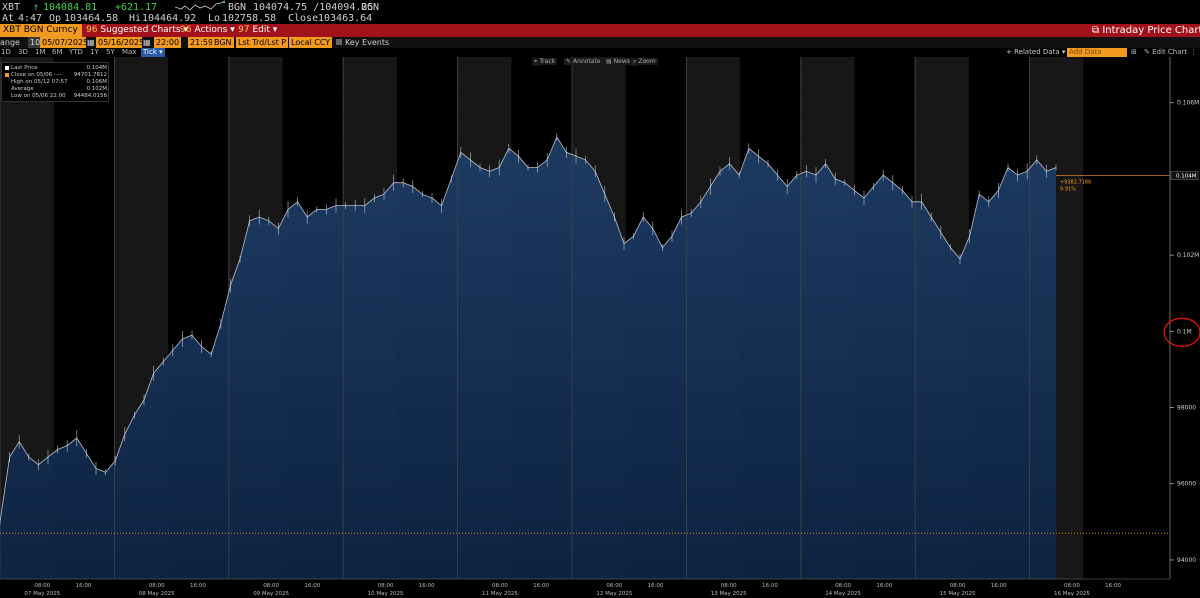 The height and width of the screenshot is (598, 1200). What do you see at coordinates (22, 89) in the screenshot?
I see `legend-label: Average` at bounding box center [22, 89].